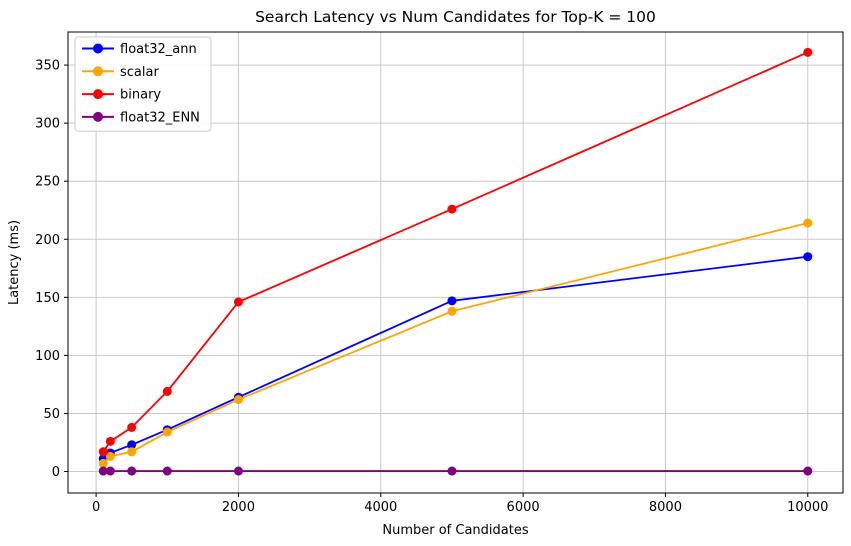 This screenshot has width=851, height=546. I want to click on legend-label-float32_ENN: float32_ENN, so click(160, 117).